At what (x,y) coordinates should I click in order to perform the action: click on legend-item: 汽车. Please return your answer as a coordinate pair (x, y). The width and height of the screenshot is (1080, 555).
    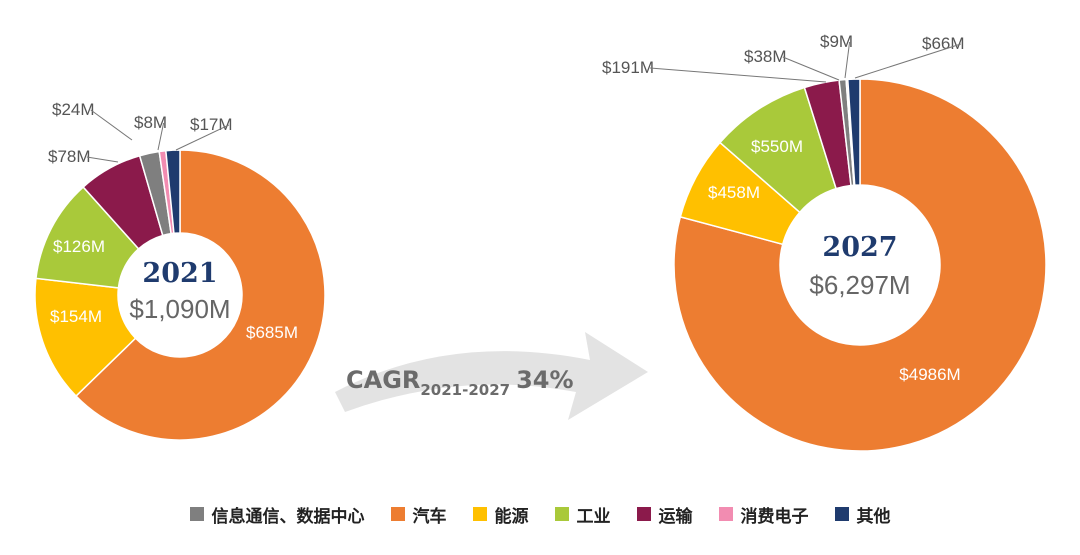
    Looking at the image, I should click on (418, 514).